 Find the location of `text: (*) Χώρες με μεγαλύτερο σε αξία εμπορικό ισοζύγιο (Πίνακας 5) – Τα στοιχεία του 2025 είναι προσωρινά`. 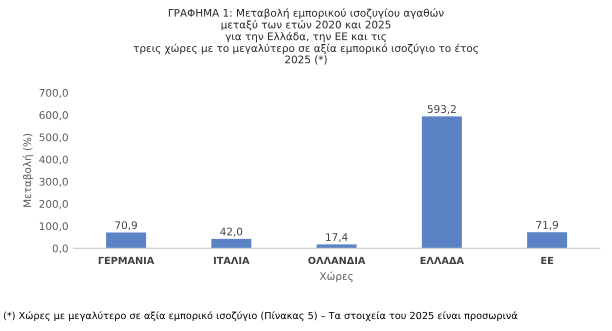

text: (*) Χώρες με μεγαλύτερο σε αξία εμπορικό ισοζύγιο (Πίνακας 5) – Τα στοιχεία του 2025 είναι προσωρινά is located at coordinates (261, 316).